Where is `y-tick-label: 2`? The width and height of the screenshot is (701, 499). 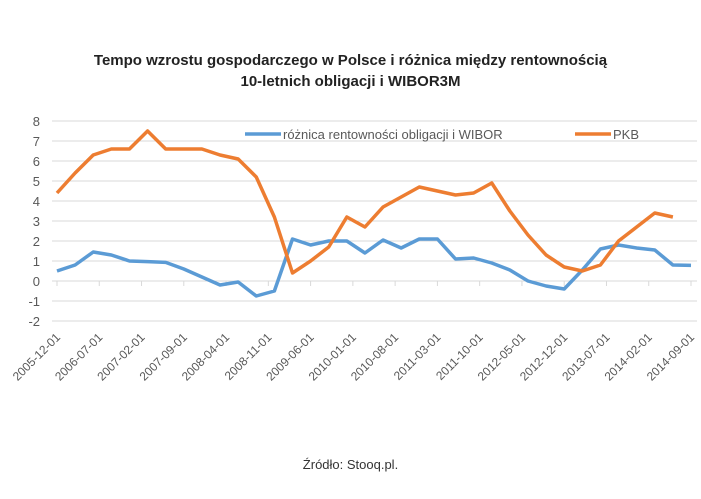
y-tick-label: 2 is located at coordinates (36, 241).